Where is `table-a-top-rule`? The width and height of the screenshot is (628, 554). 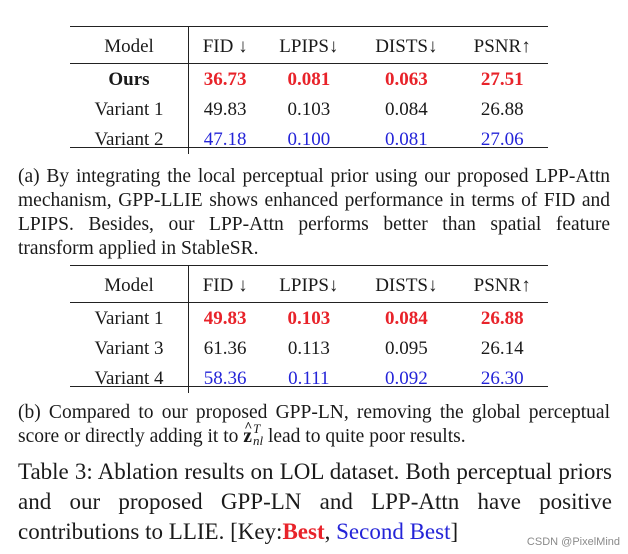
table-a-top-rule is located at coordinates (309, 26).